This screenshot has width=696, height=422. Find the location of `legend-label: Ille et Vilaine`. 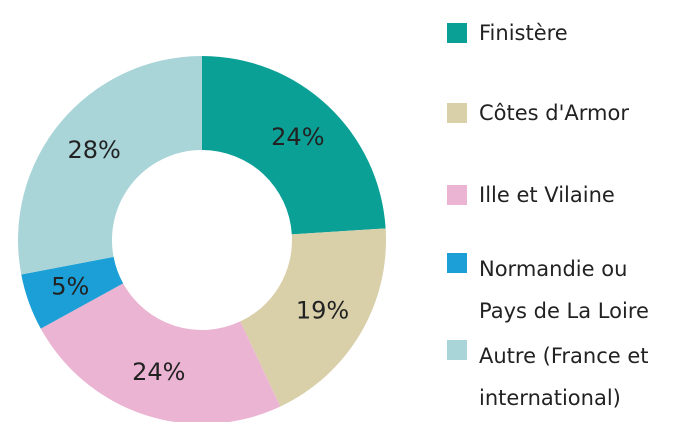

legend-label: Ille et Vilaine is located at coordinates (547, 195).